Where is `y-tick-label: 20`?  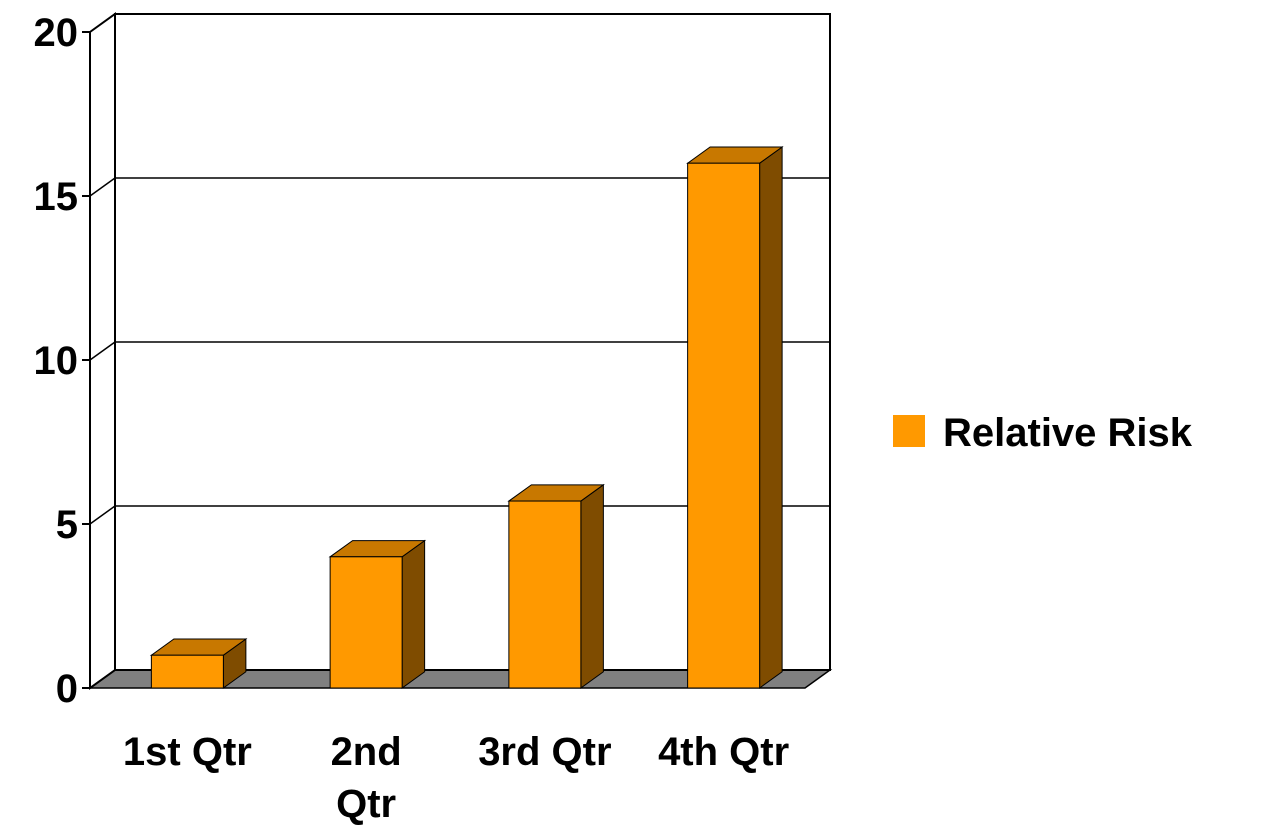 y-tick-label: 20 is located at coordinates (56, 33).